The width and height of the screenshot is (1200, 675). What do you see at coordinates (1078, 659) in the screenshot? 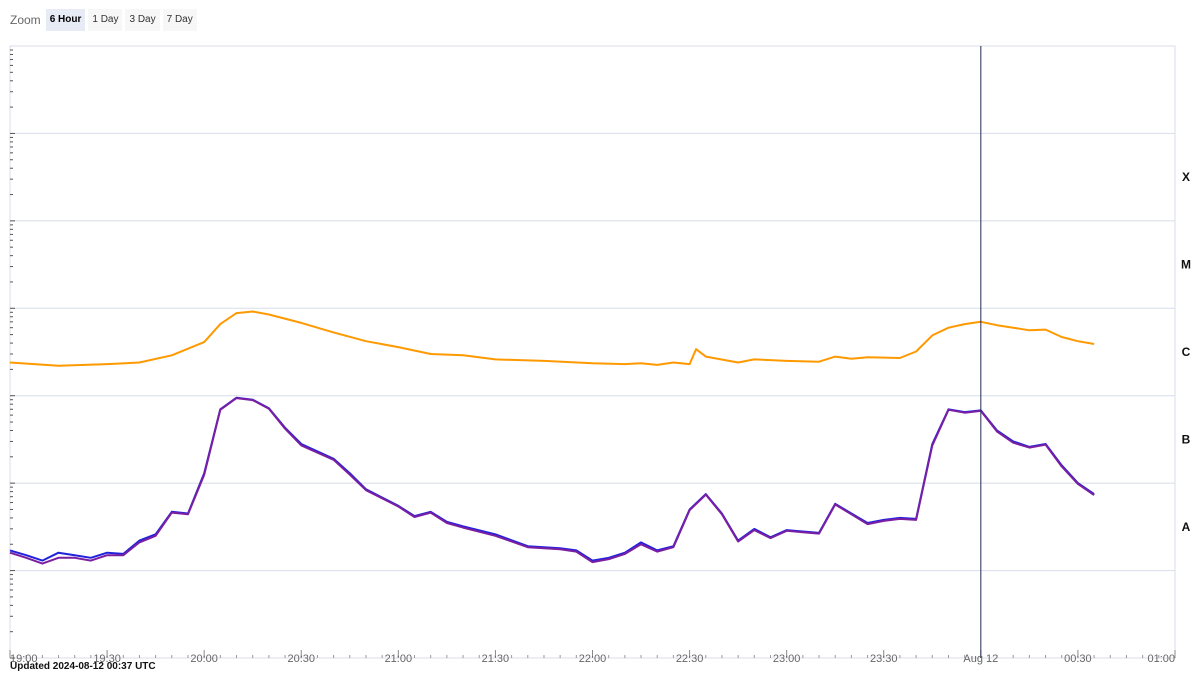
I see `x-tick-label: 00:30` at bounding box center [1078, 659].